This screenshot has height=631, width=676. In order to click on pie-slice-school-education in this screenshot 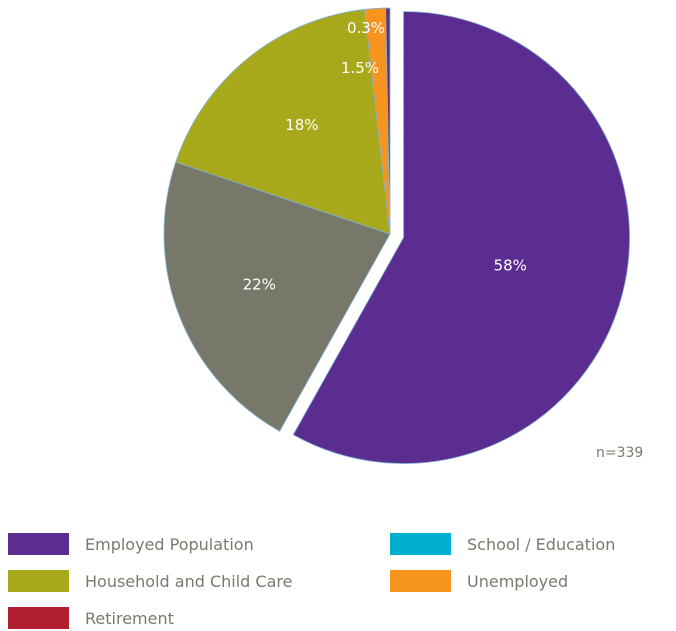, I will do `click(388, 121)`.